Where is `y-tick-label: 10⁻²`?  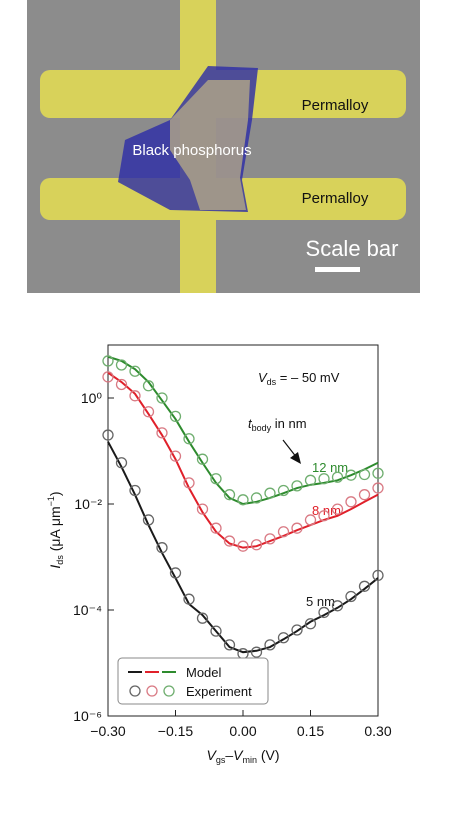
y-tick-label: 10⁻² is located at coordinates (88, 504).